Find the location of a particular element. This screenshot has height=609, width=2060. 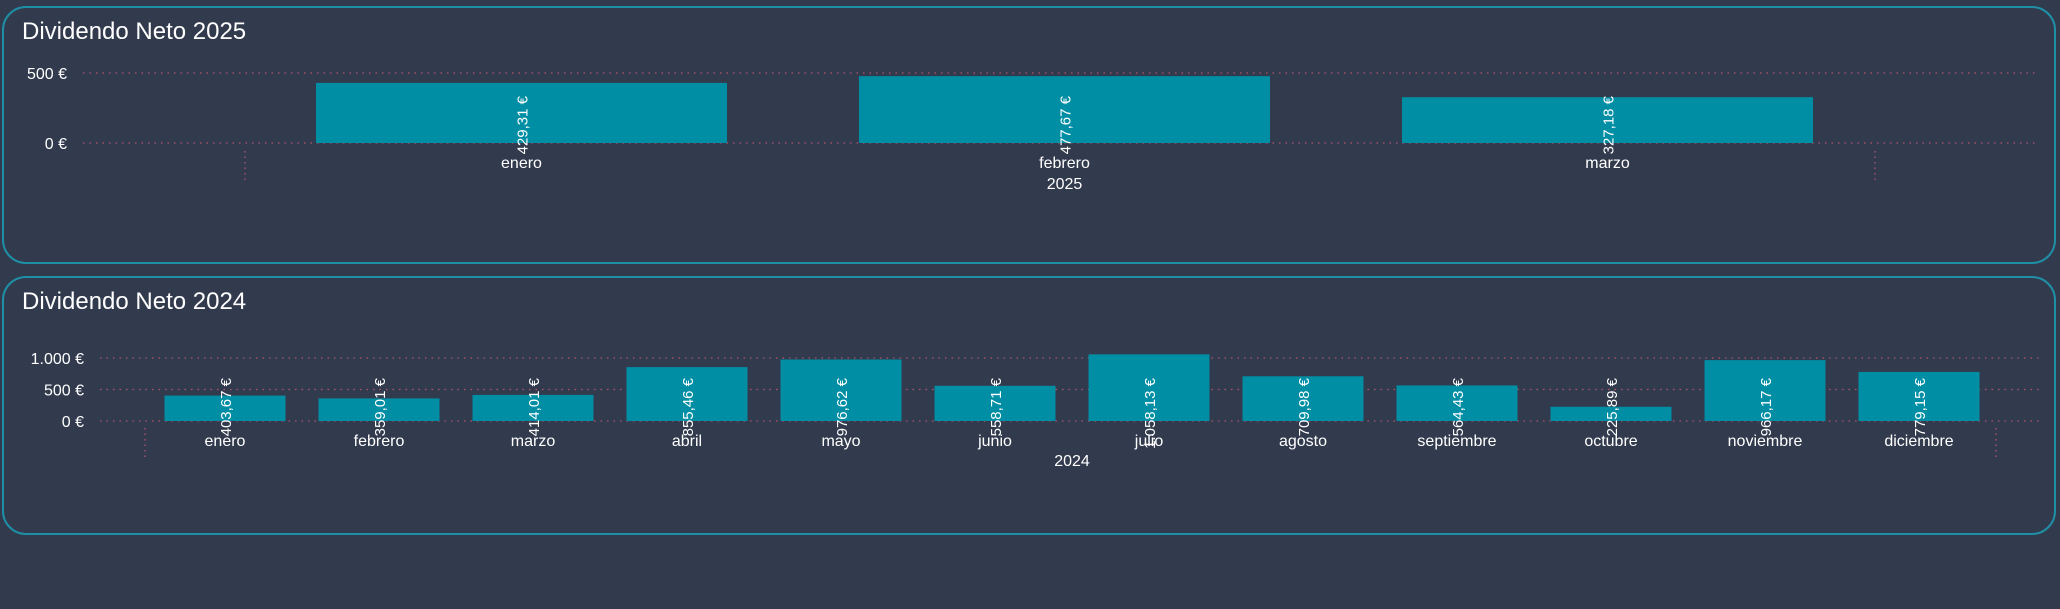

data-label: 1.058,13 € is located at coordinates (1150, 413).